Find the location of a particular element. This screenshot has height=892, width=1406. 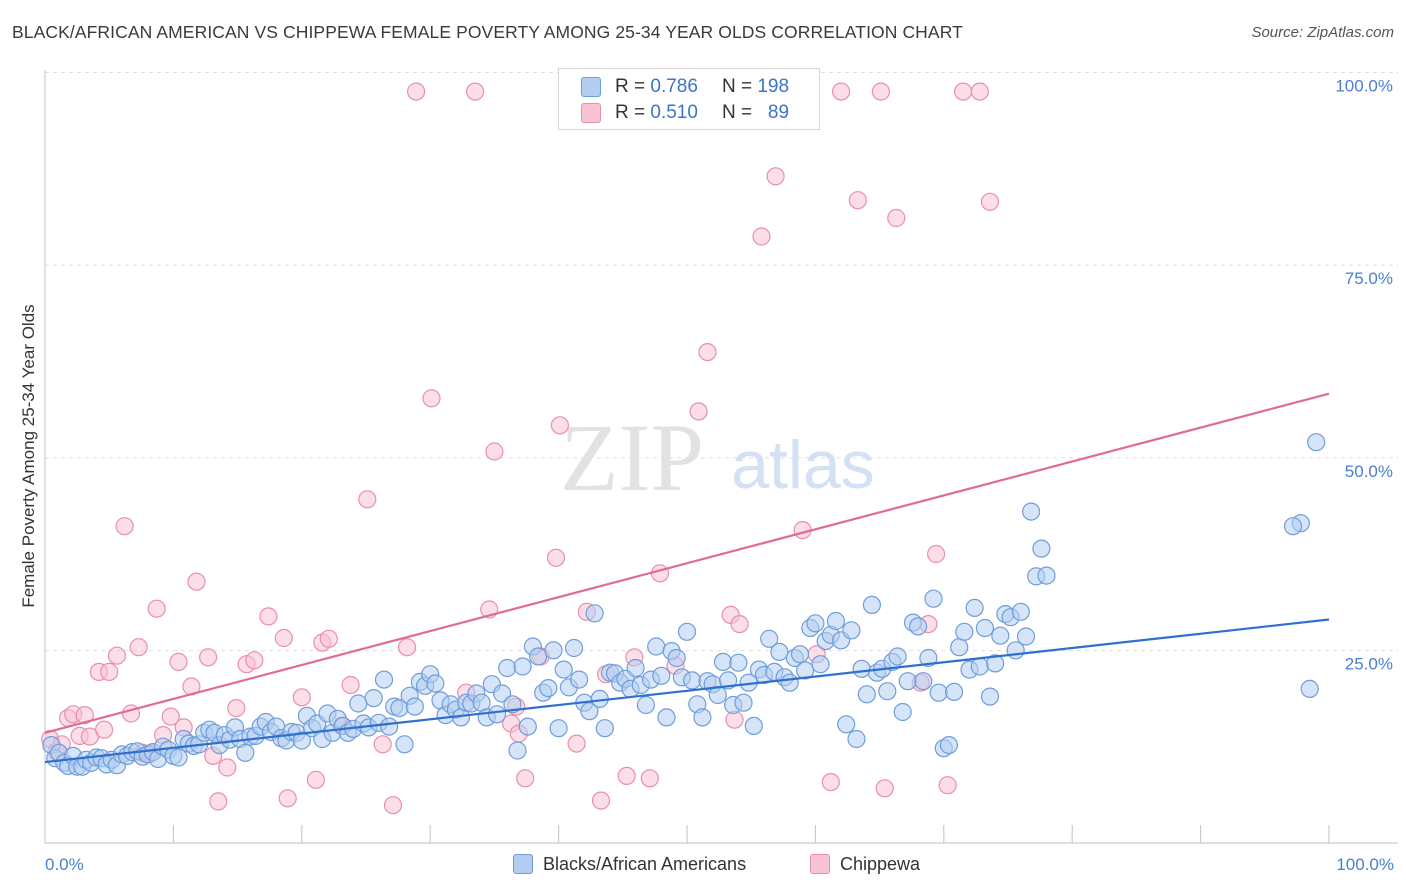

n-value: 198 is located at coordinates (773, 86).